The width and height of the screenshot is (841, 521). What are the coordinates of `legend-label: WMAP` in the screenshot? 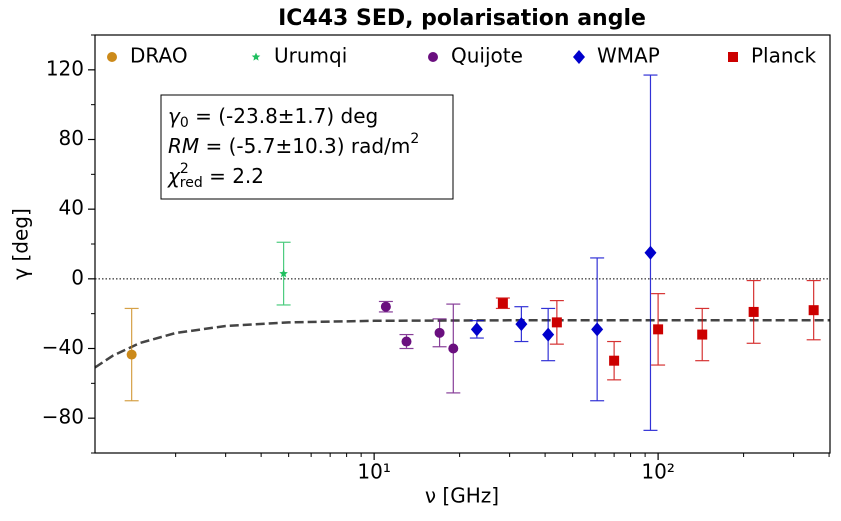 It's located at (628, 56).